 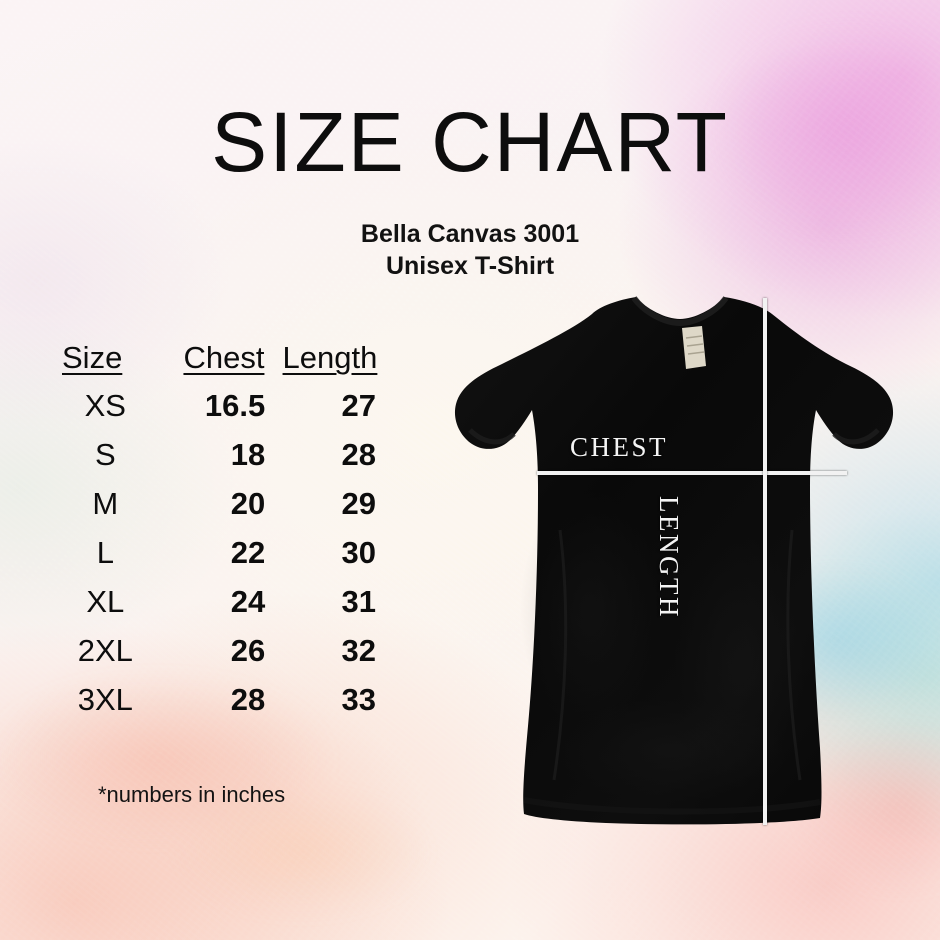 What do you see at coordinates (330, 357) in the screenshot?
I see `column-header-length: Length` at bounding box center [330, 357].